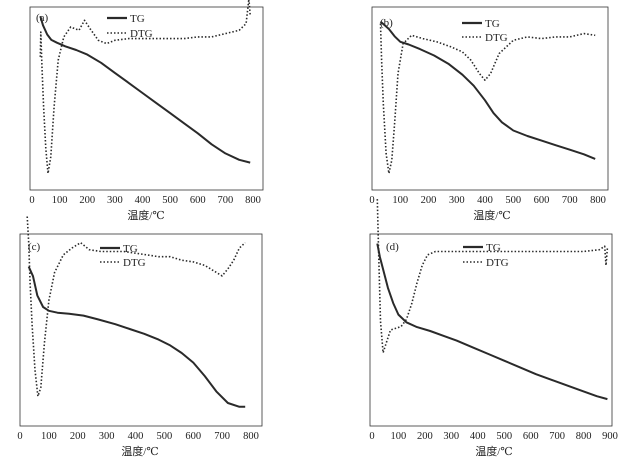  Describe the element at coordinates (34, 247) in the screenshot. I see `panel-label: (c)` at that location.